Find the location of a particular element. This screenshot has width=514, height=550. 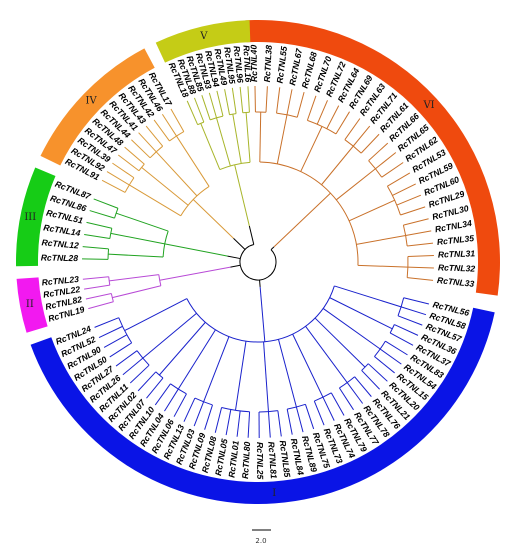

leaf-label: RcTNL38 is located at coordinates (268, 64).